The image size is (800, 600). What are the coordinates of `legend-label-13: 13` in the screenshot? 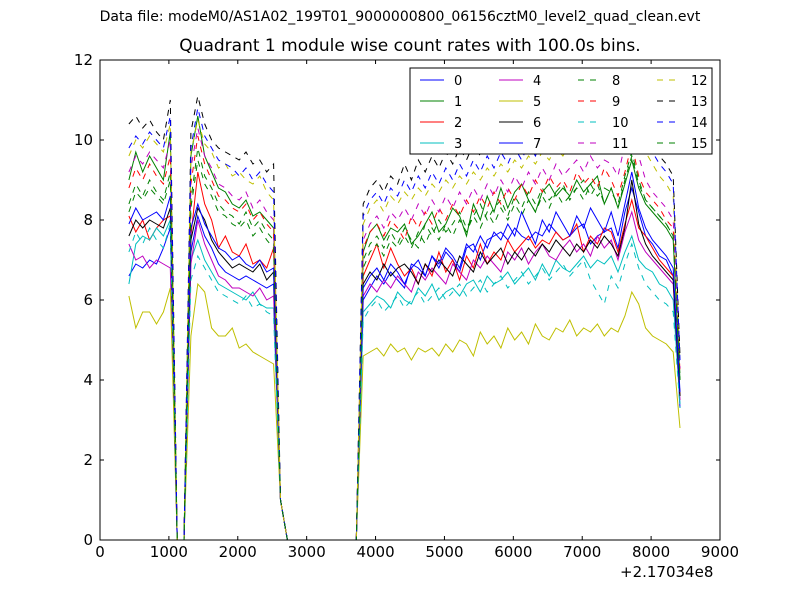 It's located at (699, 102).